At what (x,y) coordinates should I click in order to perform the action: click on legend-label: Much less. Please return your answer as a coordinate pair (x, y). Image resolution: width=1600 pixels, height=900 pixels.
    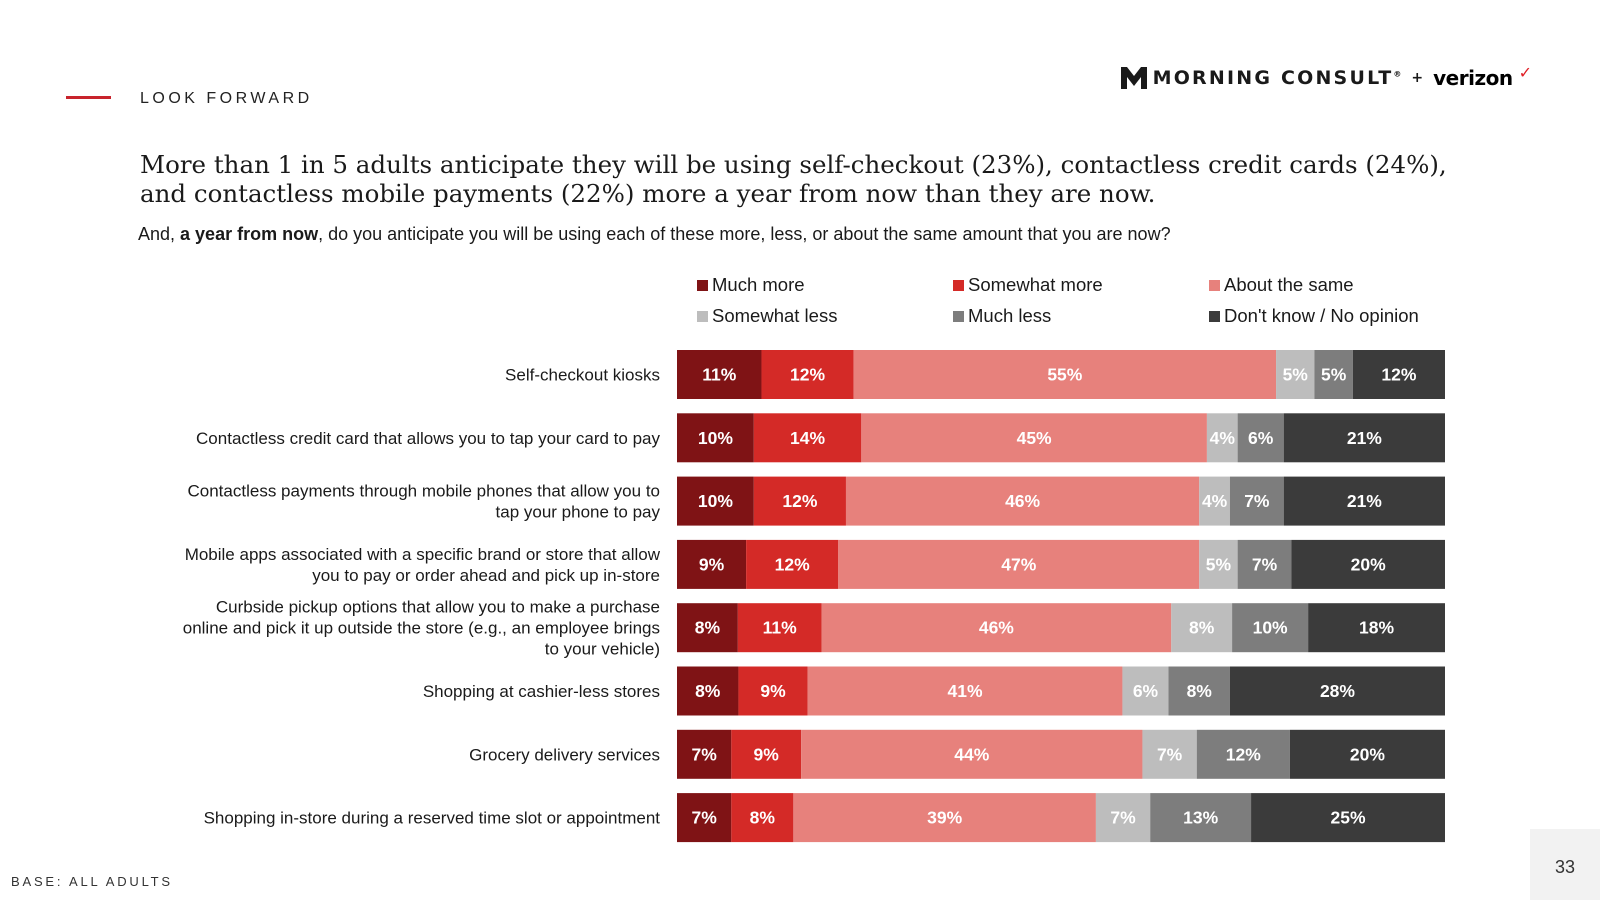
    Looking at the image, I should click on (1010, 315).